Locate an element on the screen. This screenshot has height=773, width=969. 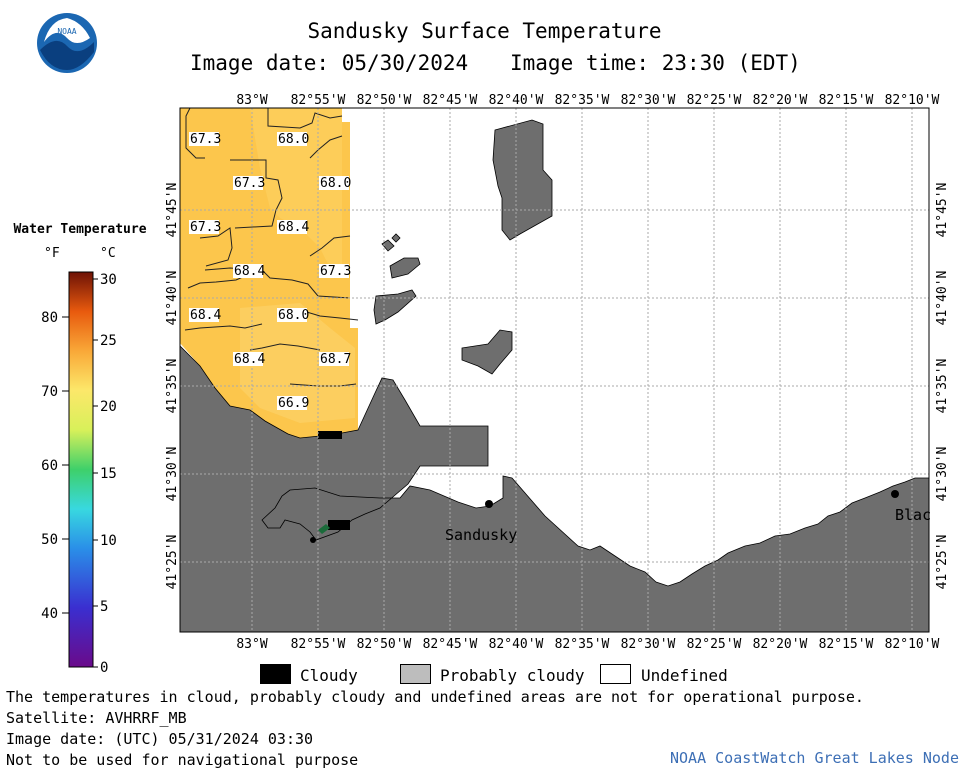
lon-label-top: 83°W is located at coordinates (251, 100).